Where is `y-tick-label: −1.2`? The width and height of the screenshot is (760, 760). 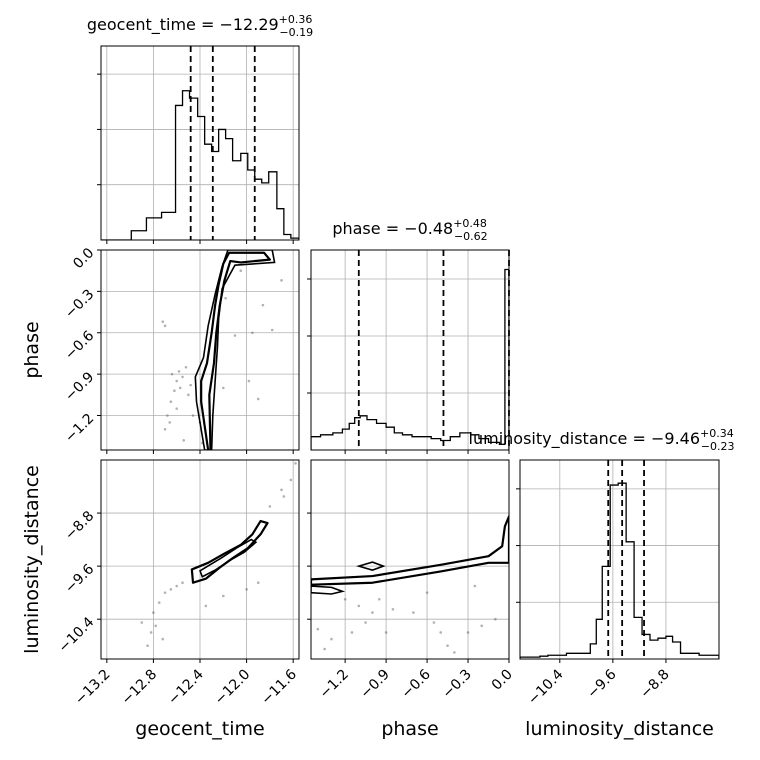
y-tick-label: −1.2 is located at coordinates (79, 428).